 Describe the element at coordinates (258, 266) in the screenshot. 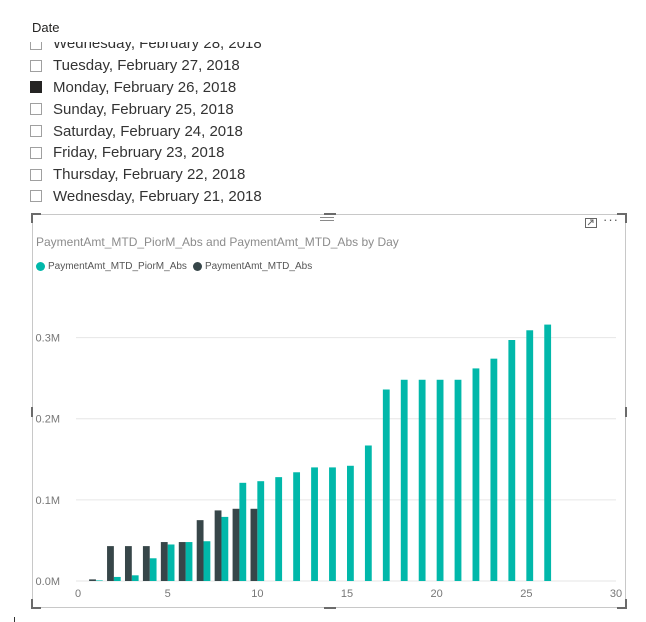

I see `legend-label-current-month: PaymentAmt_MTD_Abs` at that location.